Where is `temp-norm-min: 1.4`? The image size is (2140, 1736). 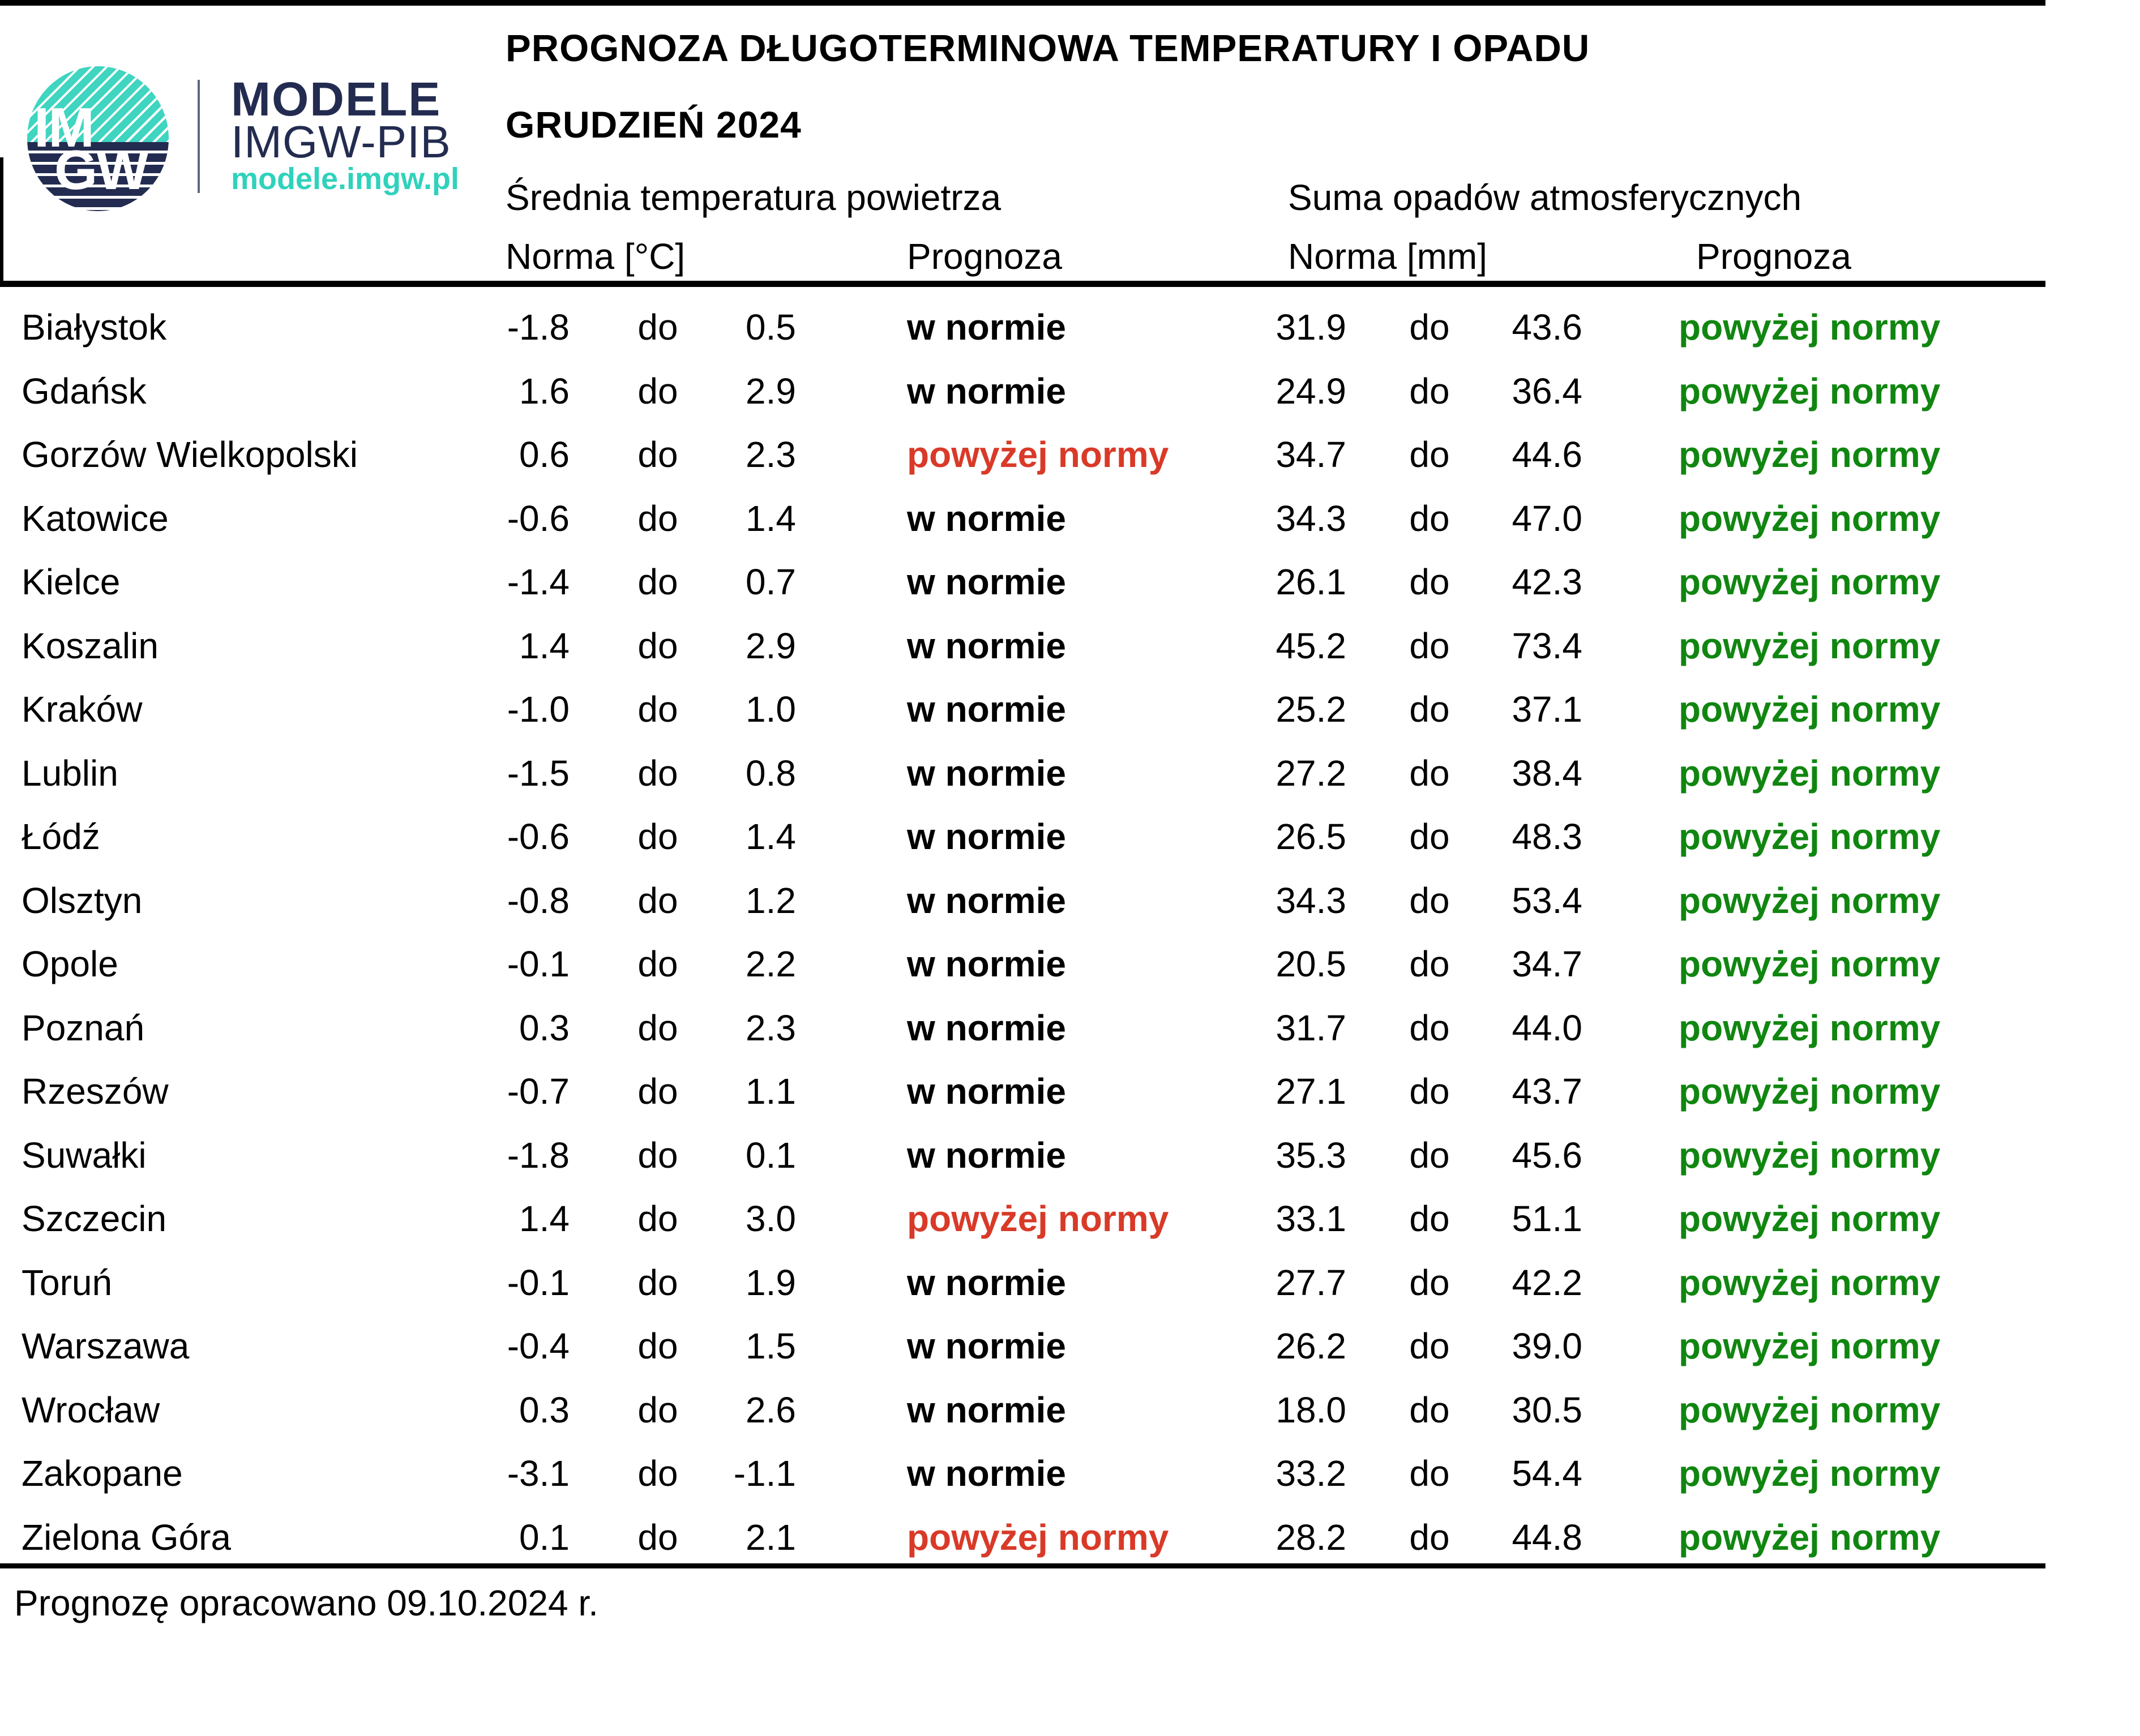
temp-norm-min: 1.4 is located at coordinates (544, 645).